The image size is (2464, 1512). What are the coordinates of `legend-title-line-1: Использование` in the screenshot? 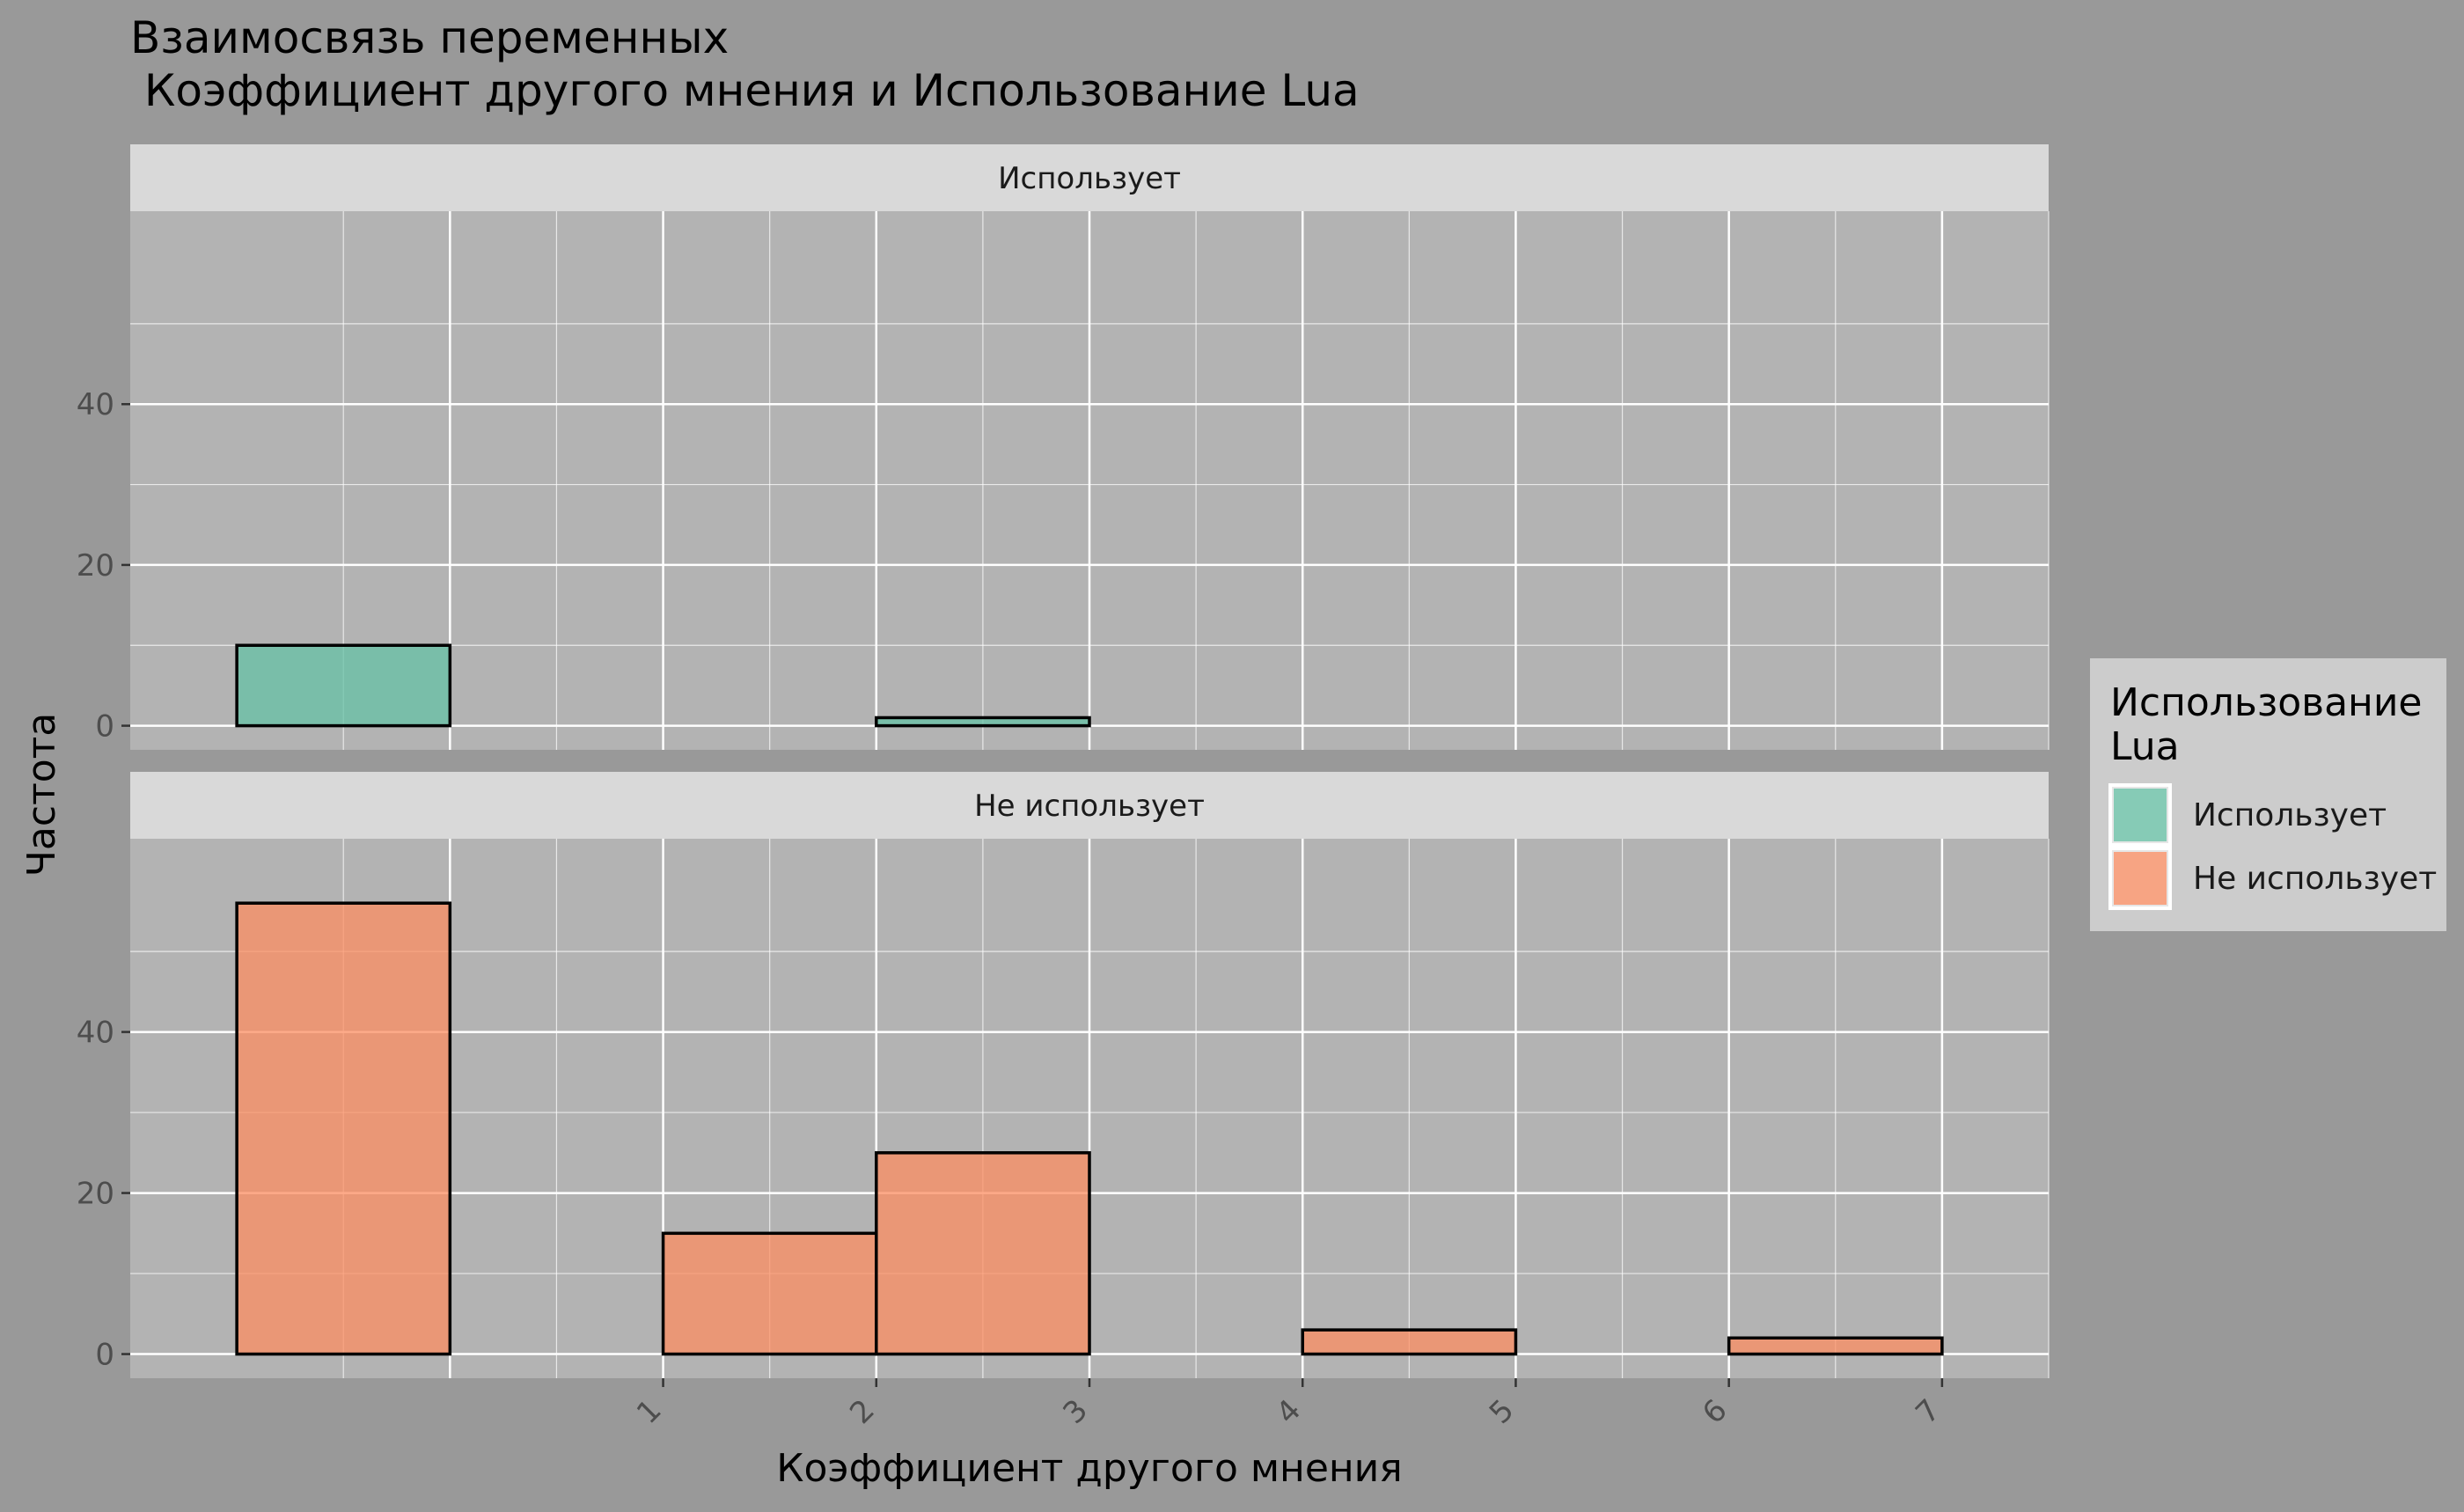 It's located at (2266, 702).